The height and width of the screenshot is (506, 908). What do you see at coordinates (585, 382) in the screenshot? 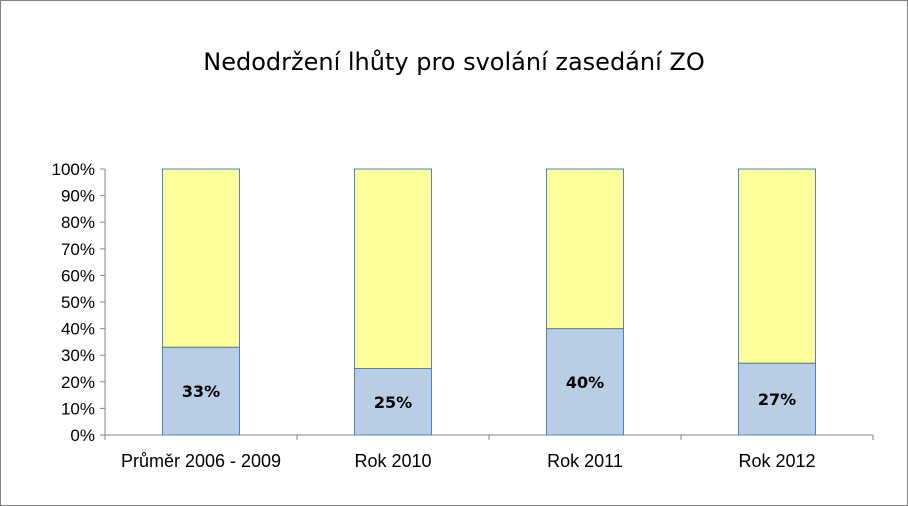
I see `data-label: 40%` at bounding box center [585, 382].